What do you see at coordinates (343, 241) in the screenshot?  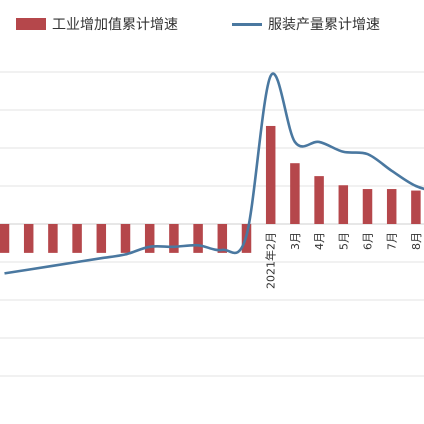 I see `x-tick-label: 5月` at bounding box center [343, 241].